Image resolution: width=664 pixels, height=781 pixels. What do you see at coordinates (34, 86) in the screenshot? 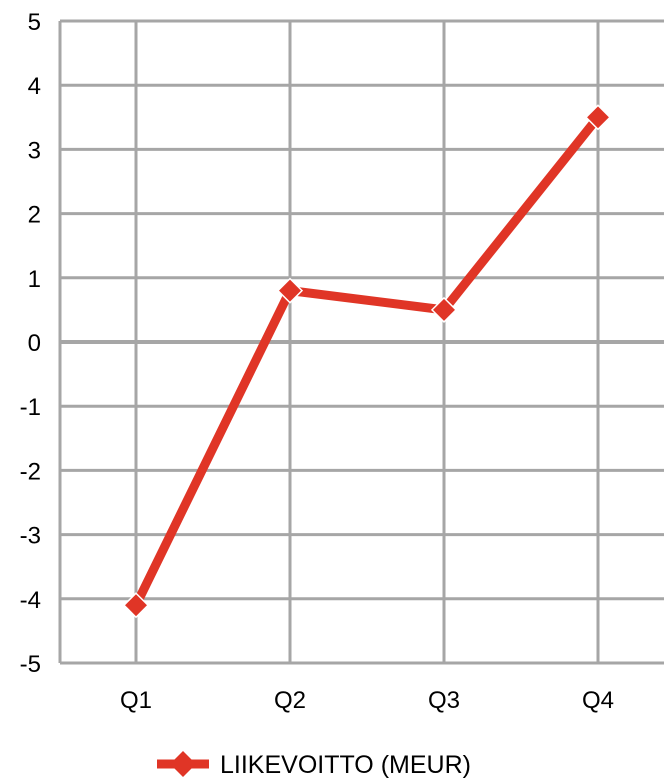
I see `y-tick-label: 4` at bounding box center [34, 86].